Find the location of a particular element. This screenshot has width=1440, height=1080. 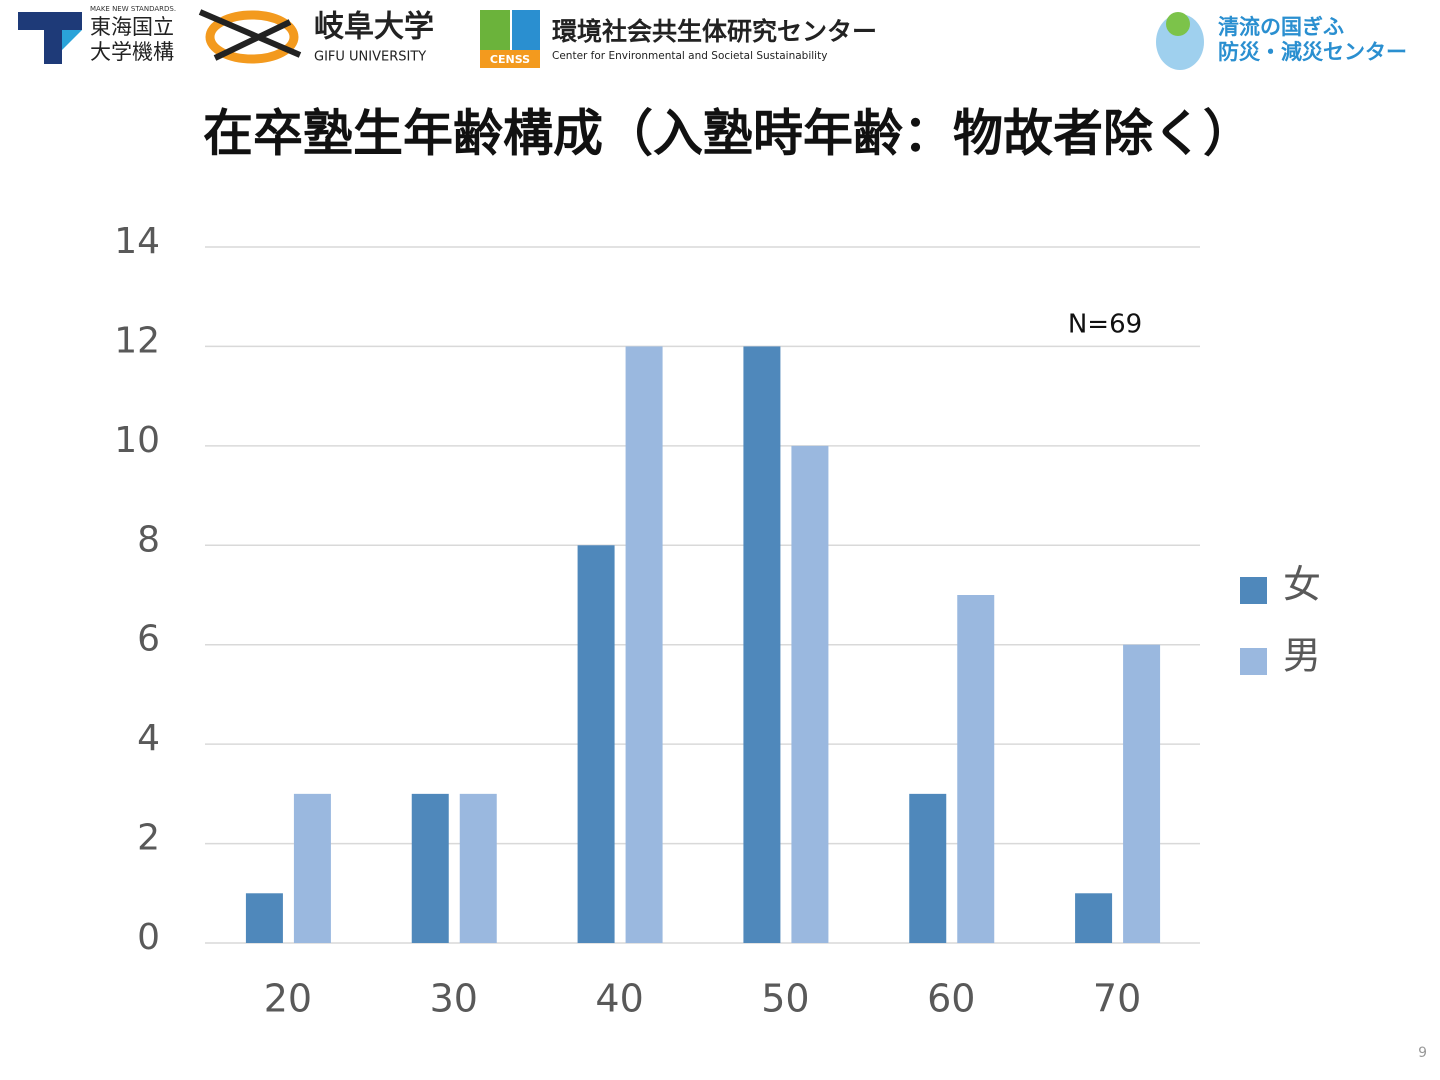

gifu-swoosh is located at coordinates (252, 37).